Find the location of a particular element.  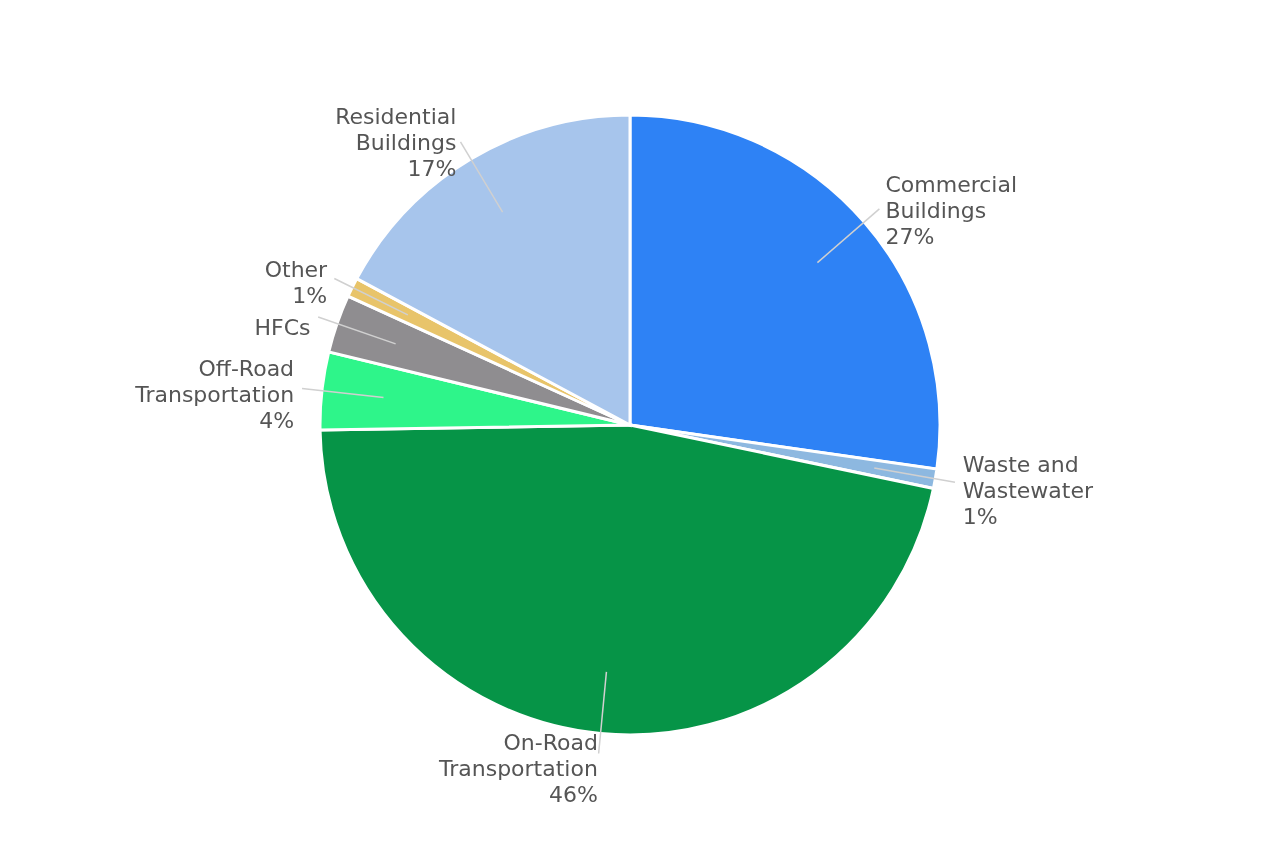

slice-label: HFCs is located at coordinates (282, 327).